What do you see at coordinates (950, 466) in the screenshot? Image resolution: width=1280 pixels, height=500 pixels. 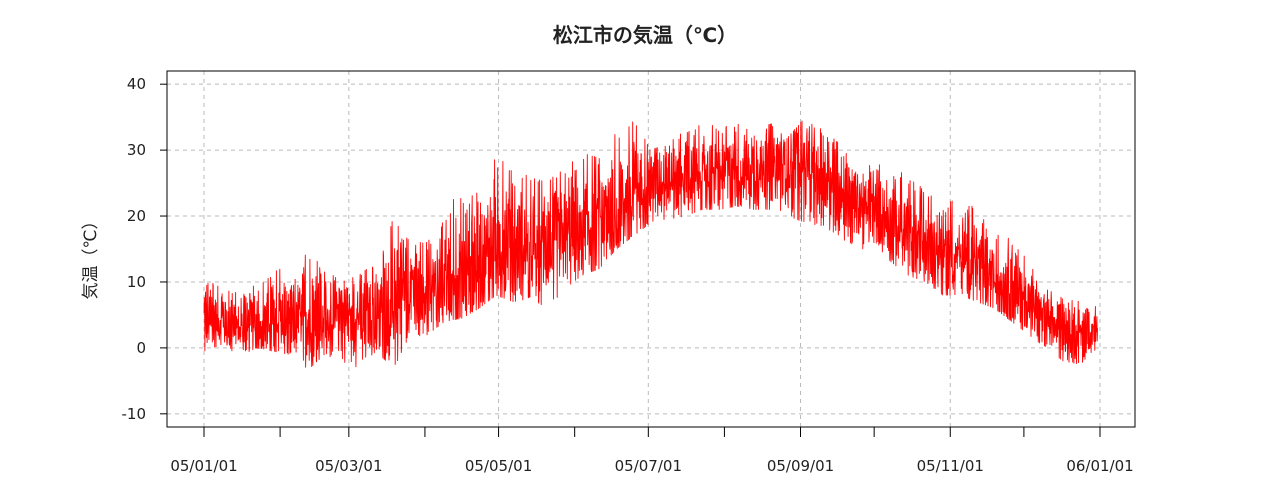 I see `x-tick-label: 05/11/01` at bounding box center [950, 466].